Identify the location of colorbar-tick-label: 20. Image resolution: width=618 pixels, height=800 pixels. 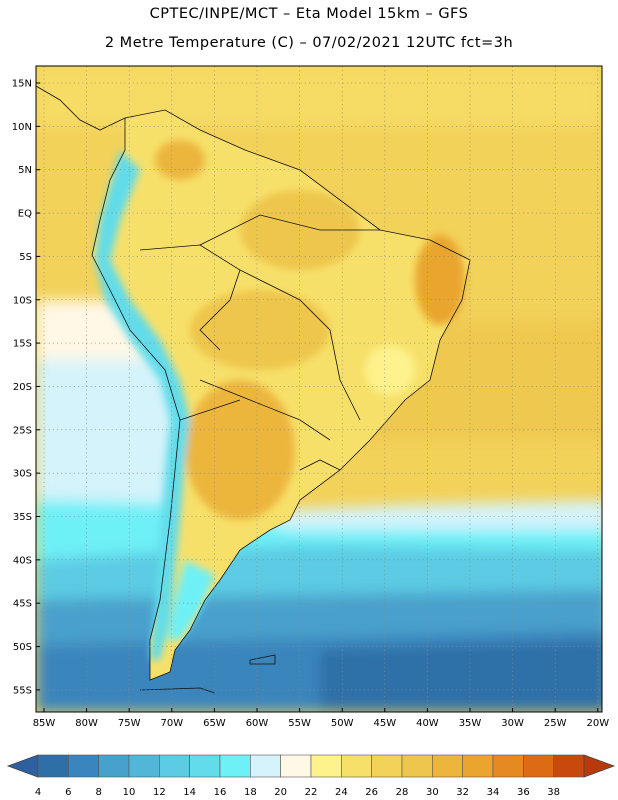
(280, 792).